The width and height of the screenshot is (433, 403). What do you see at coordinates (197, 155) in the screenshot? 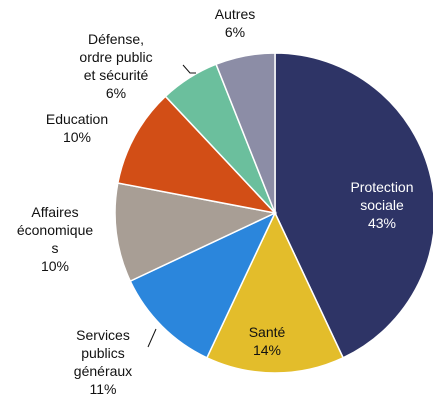
I see `pie-slice-education` at bounding box center [197, 155].